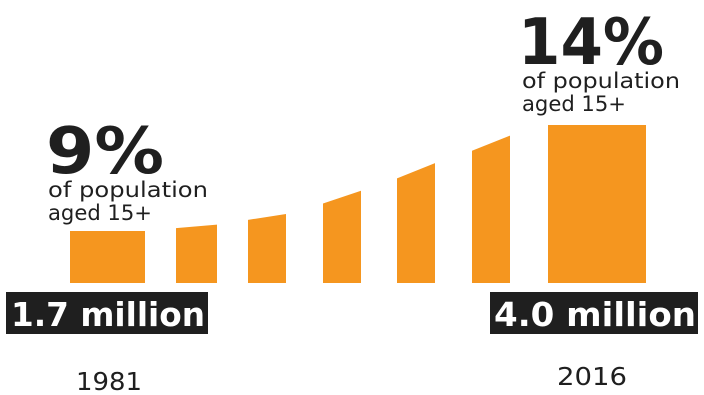 The width and height of the screenshot is (704, 395). I want to click on first-count-label: 1.7 million, so click(108, 314).